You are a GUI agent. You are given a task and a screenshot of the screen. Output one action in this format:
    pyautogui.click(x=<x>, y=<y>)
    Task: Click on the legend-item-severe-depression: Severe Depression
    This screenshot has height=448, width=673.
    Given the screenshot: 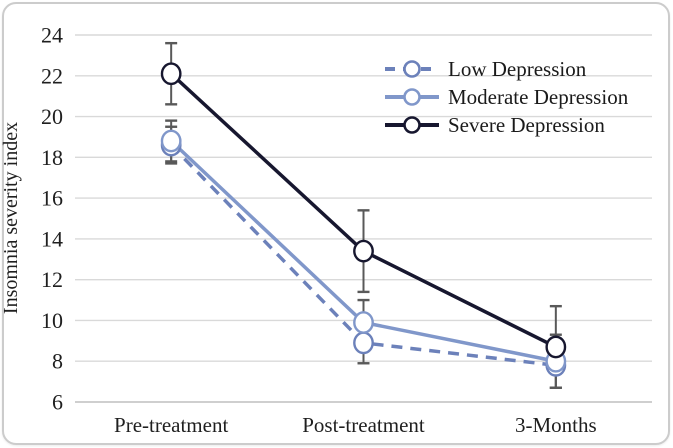 What is the action you would take?
    pyautogui.click(x=505, y=125)
    